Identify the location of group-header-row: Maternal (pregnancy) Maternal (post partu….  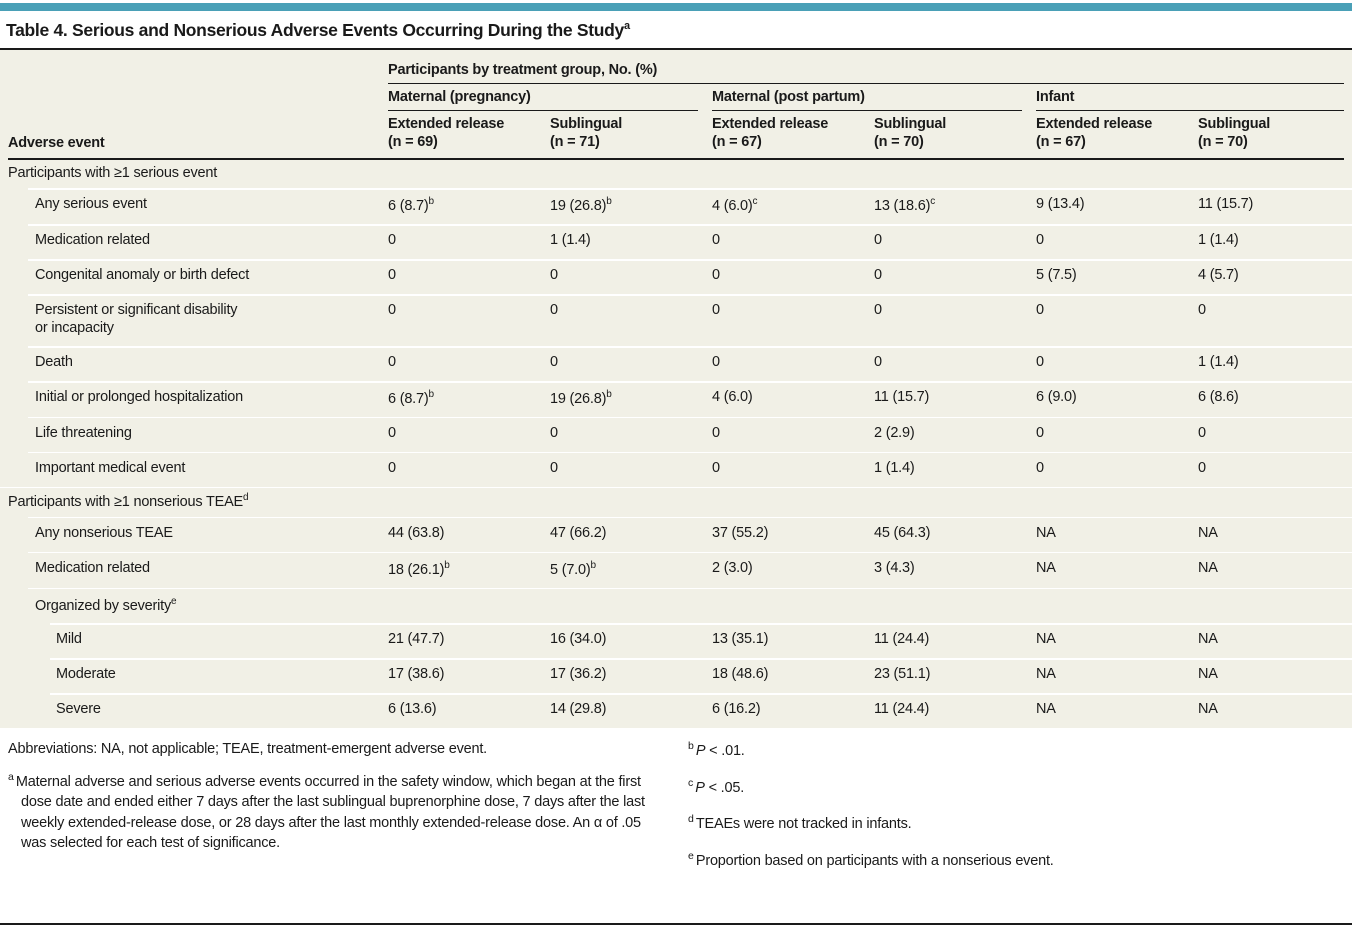
(866, 100).